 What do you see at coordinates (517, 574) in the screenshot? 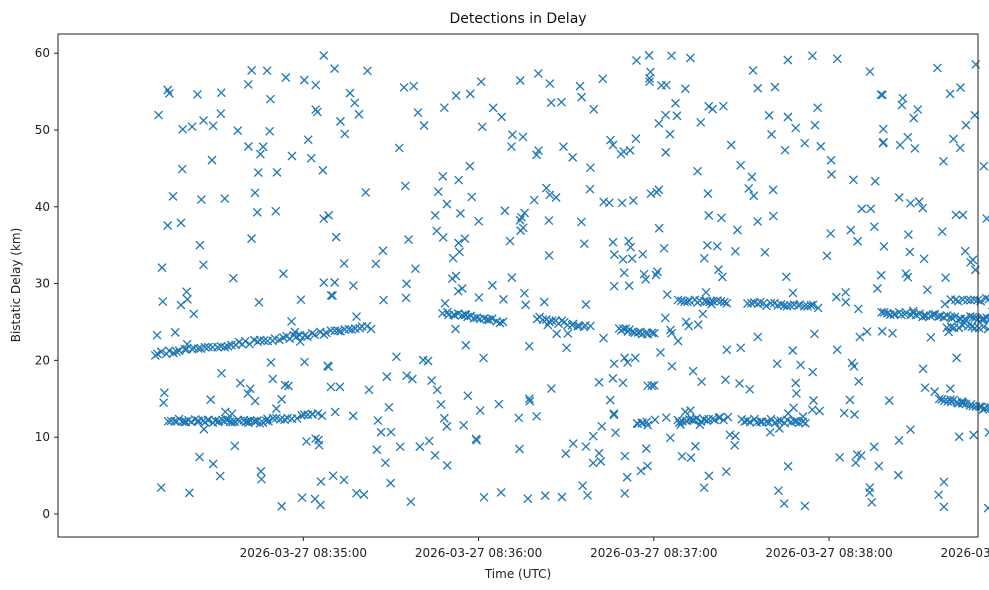
I see `x-axis-label: Time (UTC)` at bounding box center [517, 574].